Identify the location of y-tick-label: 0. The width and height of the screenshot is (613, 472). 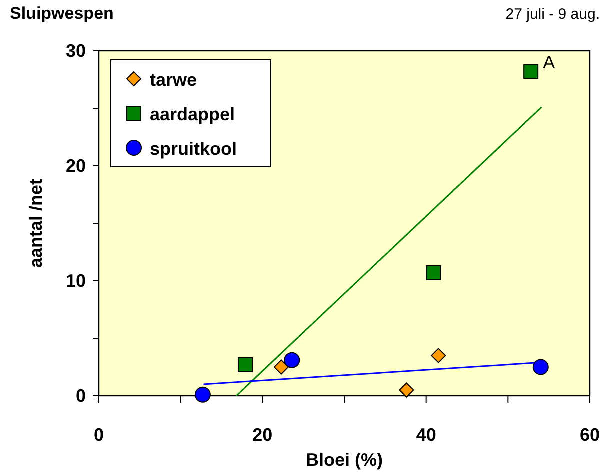
(81, 396).